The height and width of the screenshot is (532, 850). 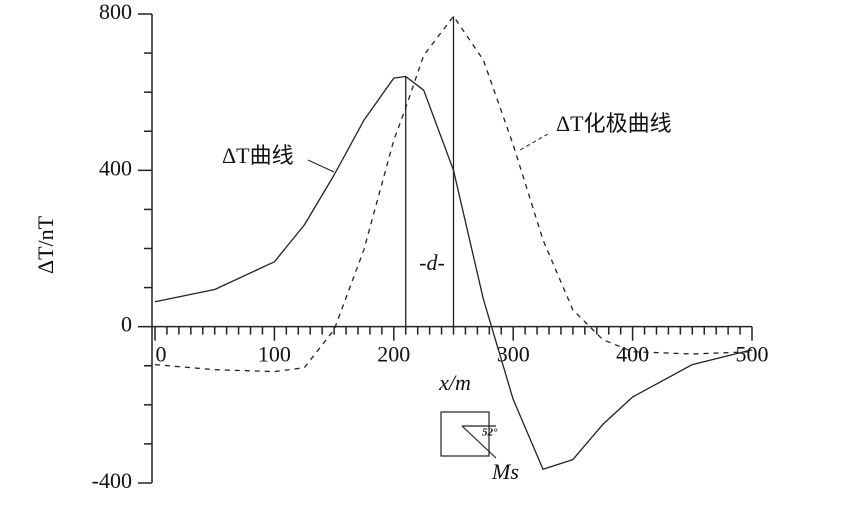 I want to click on magnetization-arrow, so click(x=479, y=442).